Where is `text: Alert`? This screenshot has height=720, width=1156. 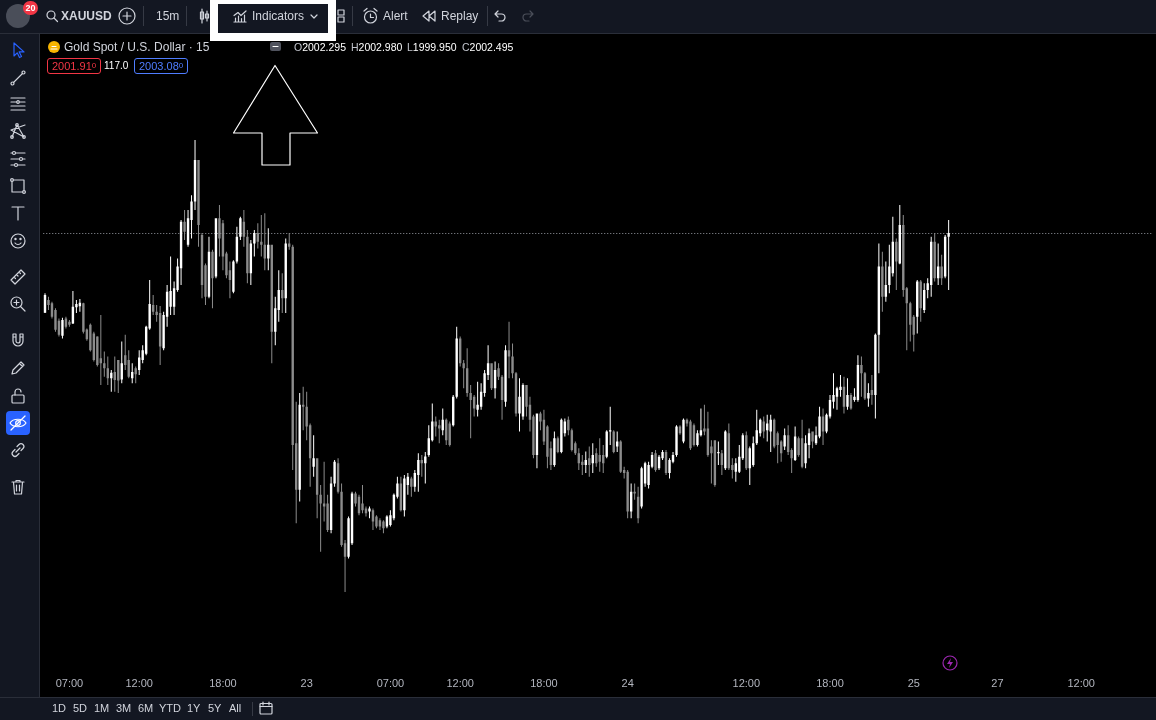
text: Alert is located at coordinates (395, 16).